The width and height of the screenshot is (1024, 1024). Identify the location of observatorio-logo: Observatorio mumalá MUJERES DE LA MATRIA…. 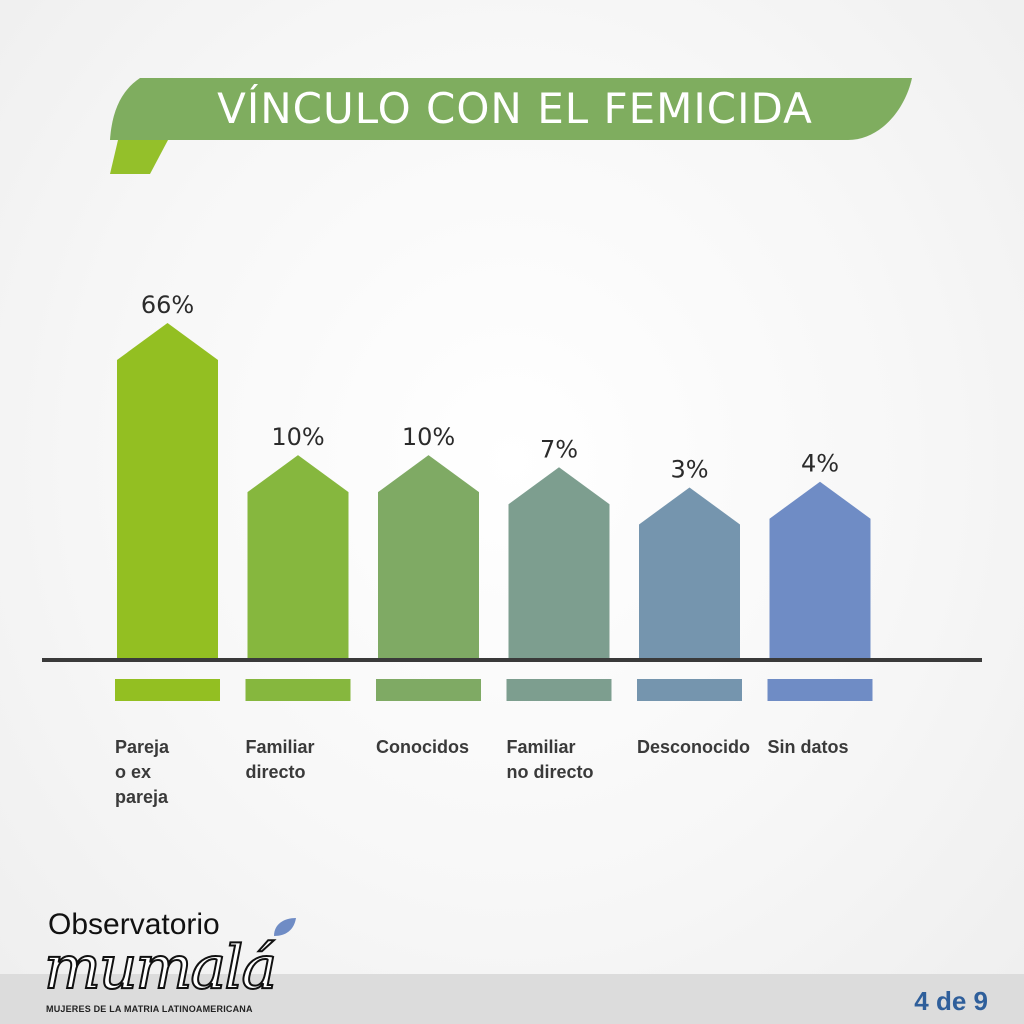
(180, 964).